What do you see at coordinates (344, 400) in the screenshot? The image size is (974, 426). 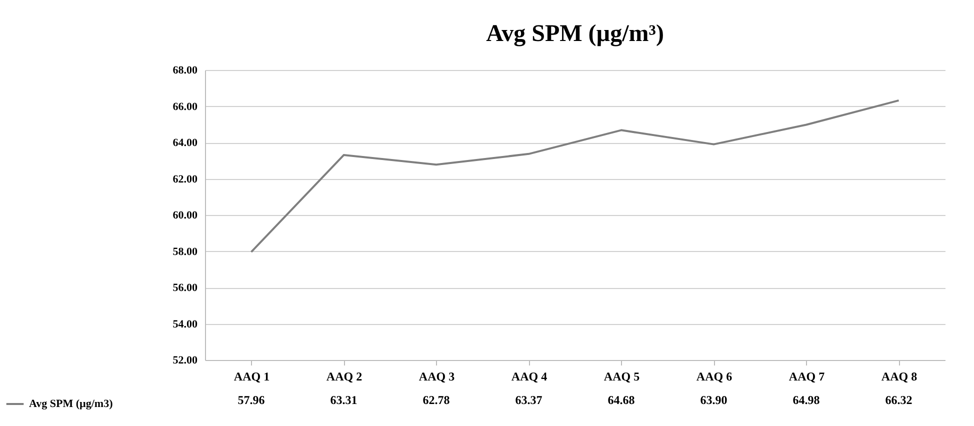 I see `data-label: 63.31` at bounding box center [344, 400].